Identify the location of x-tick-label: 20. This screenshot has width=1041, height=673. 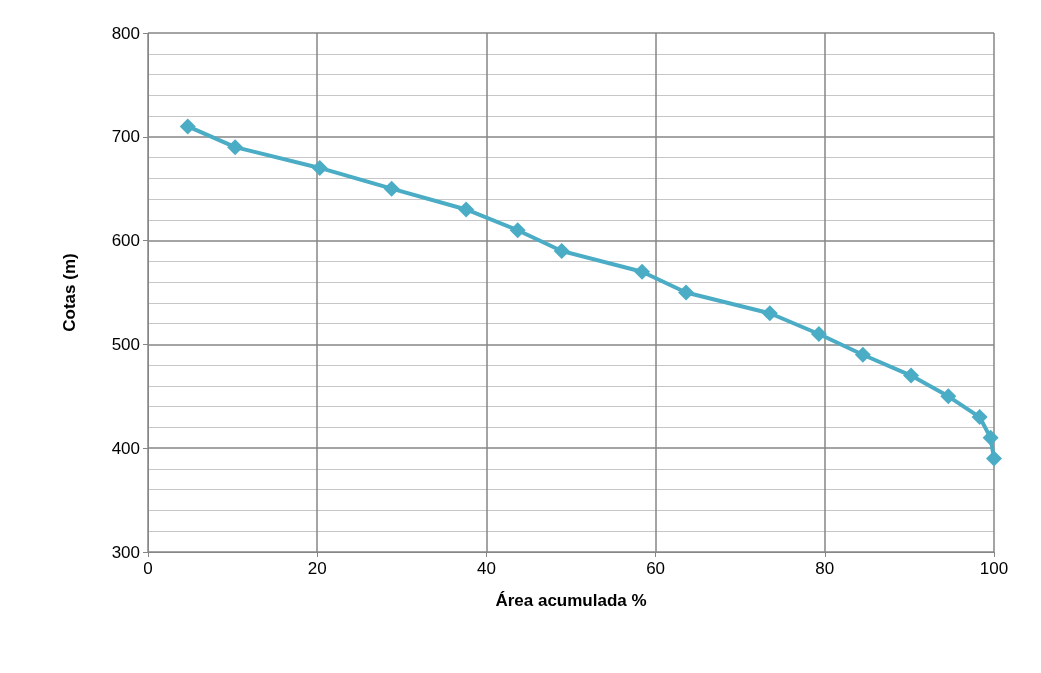
(317, 568).